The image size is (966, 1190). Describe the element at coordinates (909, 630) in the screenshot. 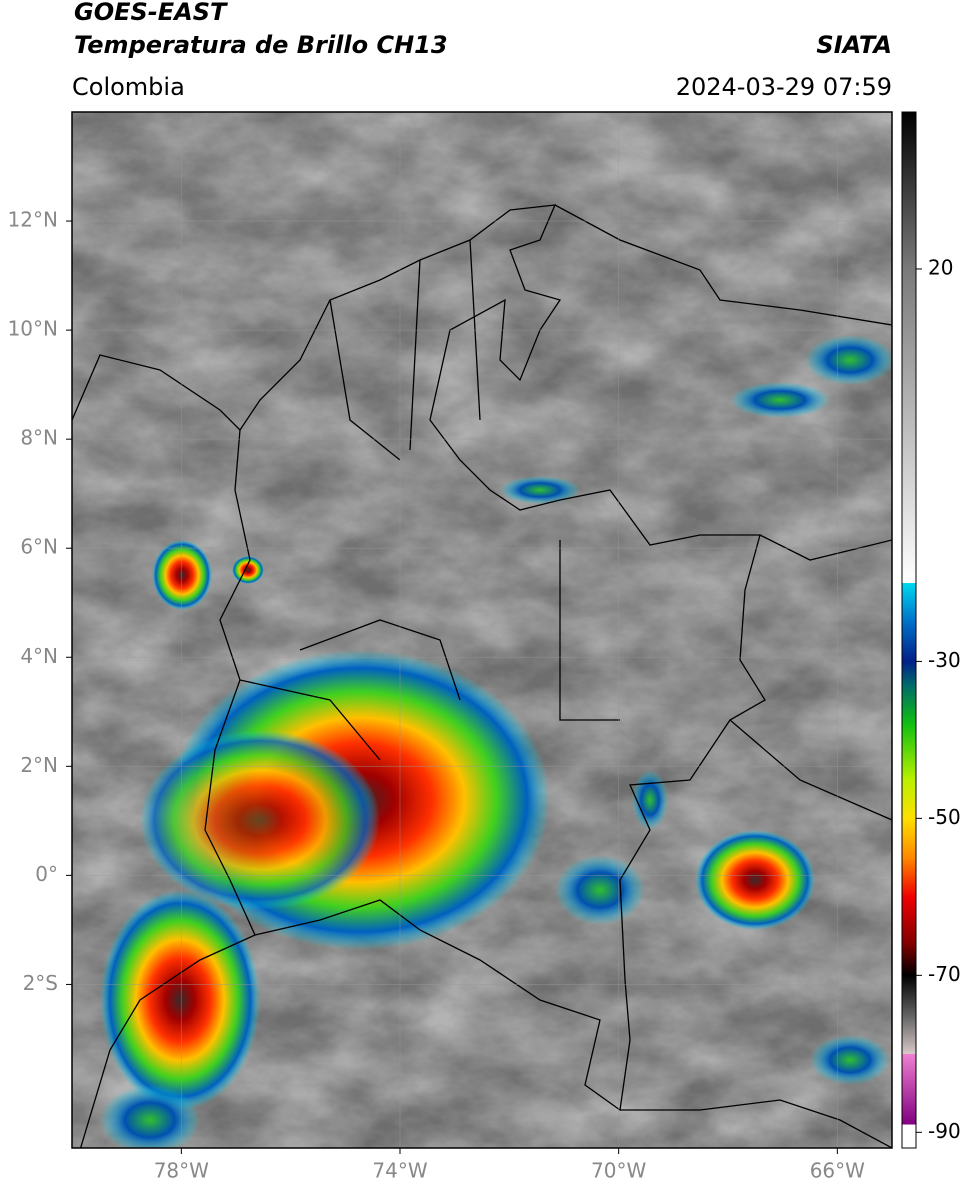

I see `colorbar` at that location.